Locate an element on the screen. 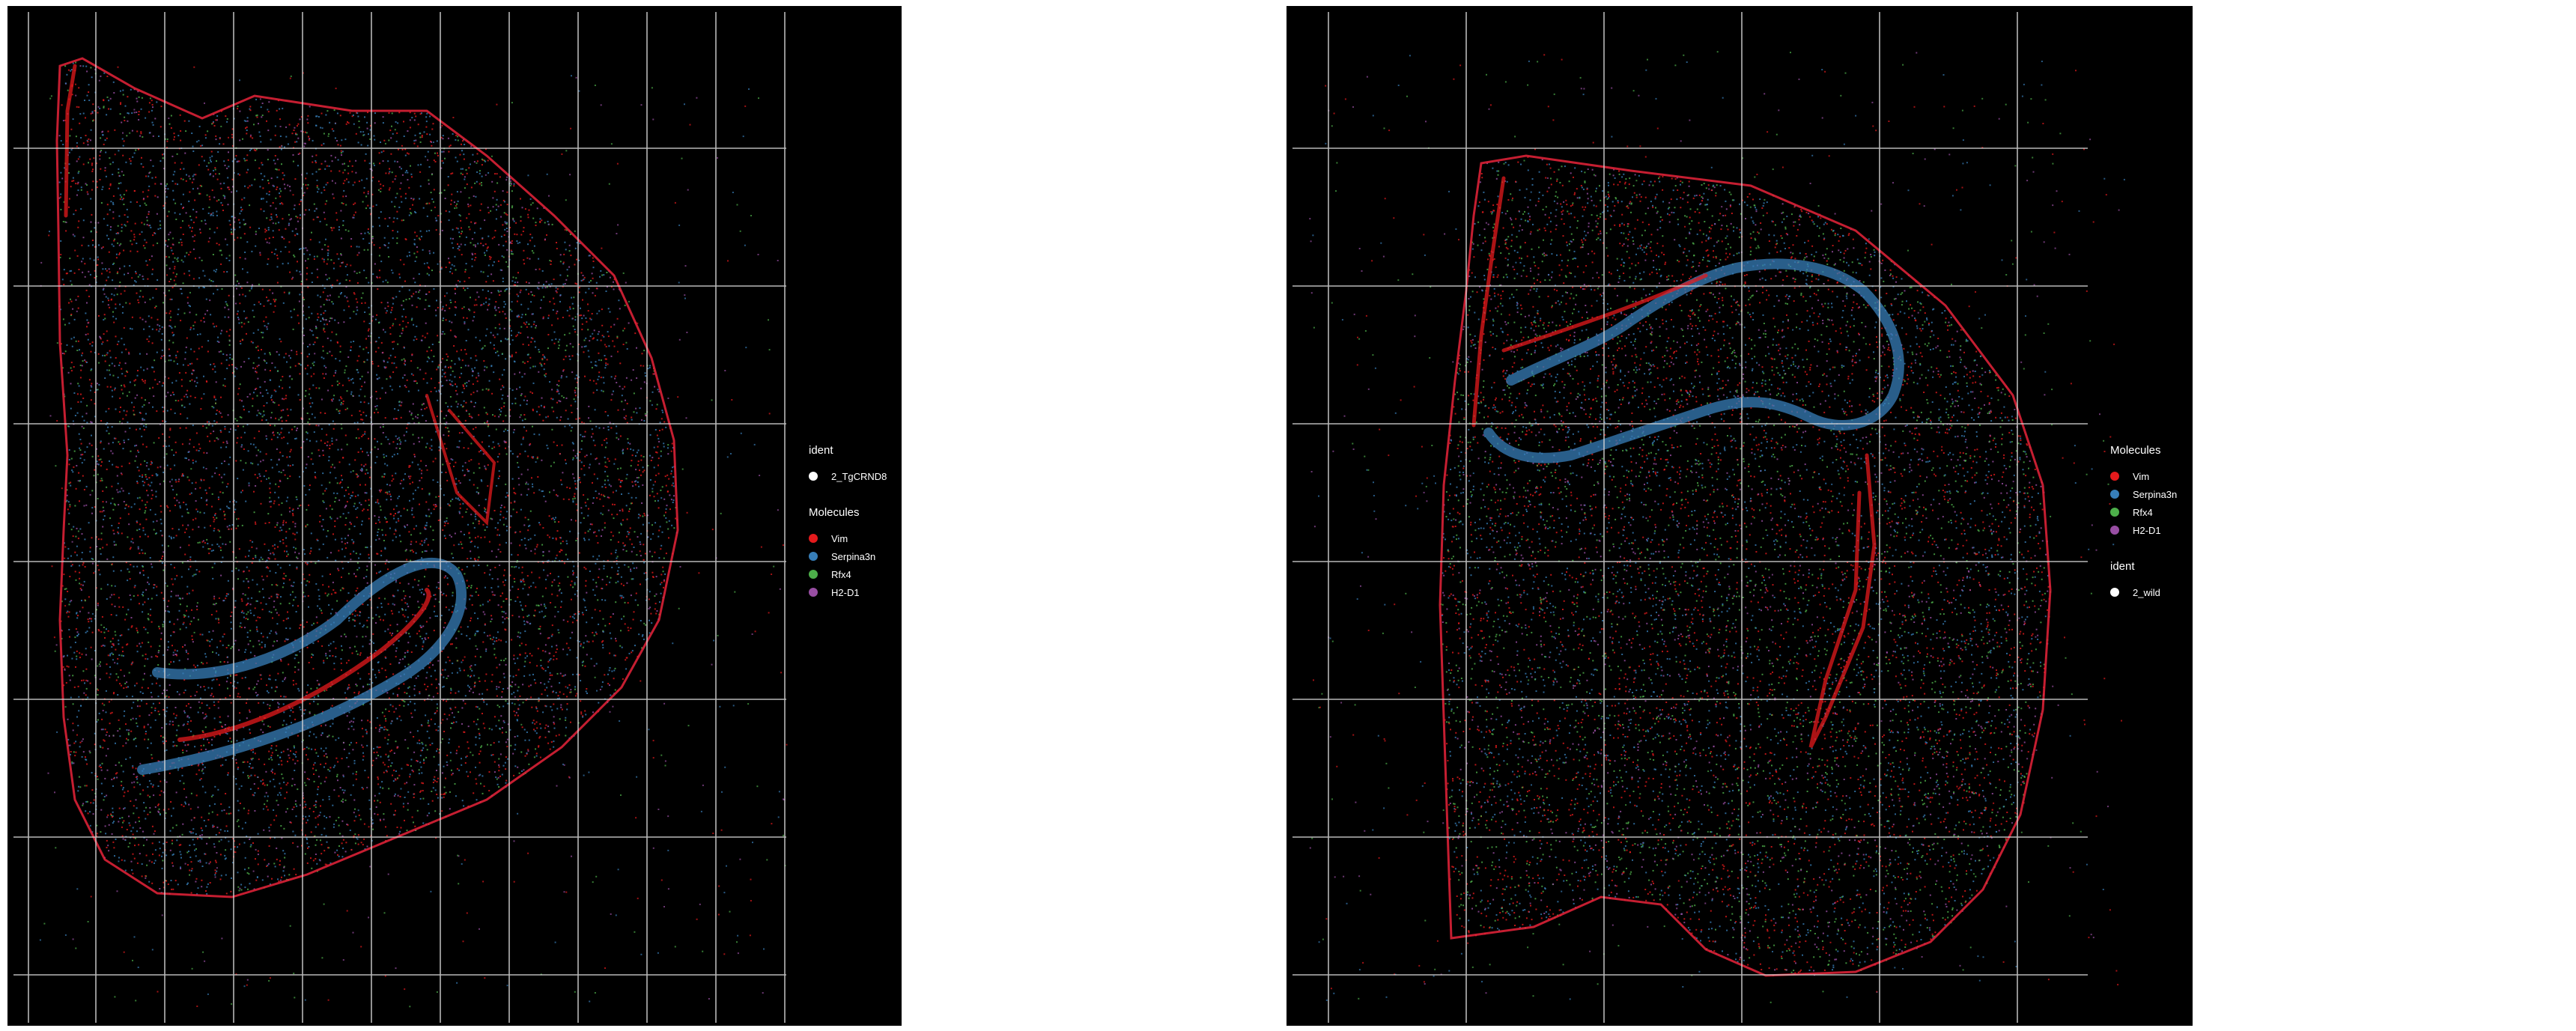 The height and width of the screenshot is (1031, 2576). legend-ident-group: ident 2_wild is located at coordinates (2143, 580).